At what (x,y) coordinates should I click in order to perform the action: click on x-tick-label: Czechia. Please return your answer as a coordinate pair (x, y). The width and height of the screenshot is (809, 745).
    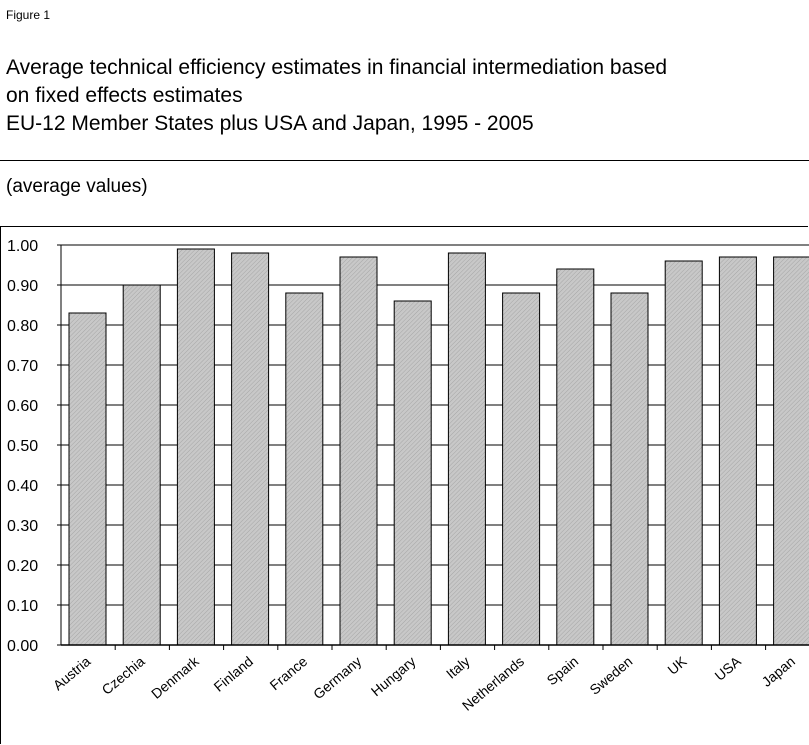
    Looking at the image, I should click on (123, 675).